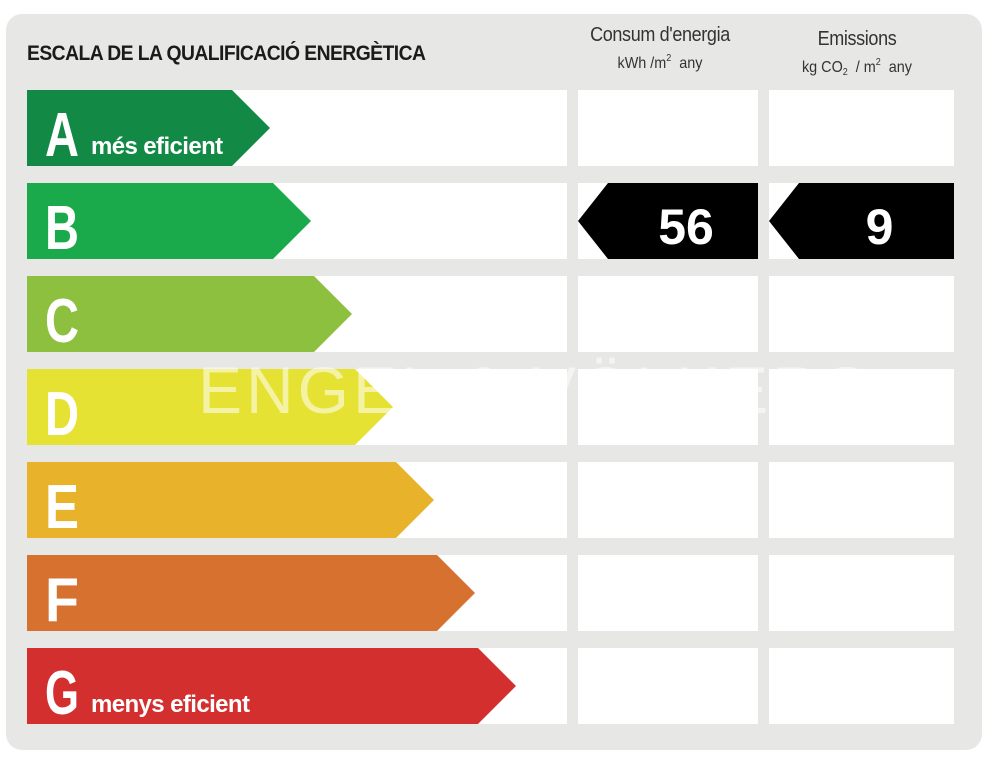 The width and height of the screenshot is (992, 762). I want to click on consumption-marker-value: 56, so click(686, 227).